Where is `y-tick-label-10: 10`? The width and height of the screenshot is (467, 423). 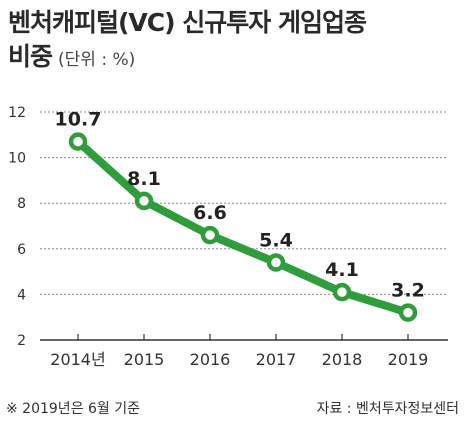
y-tick-label-10: 10 is located at coordinates (17, 159).